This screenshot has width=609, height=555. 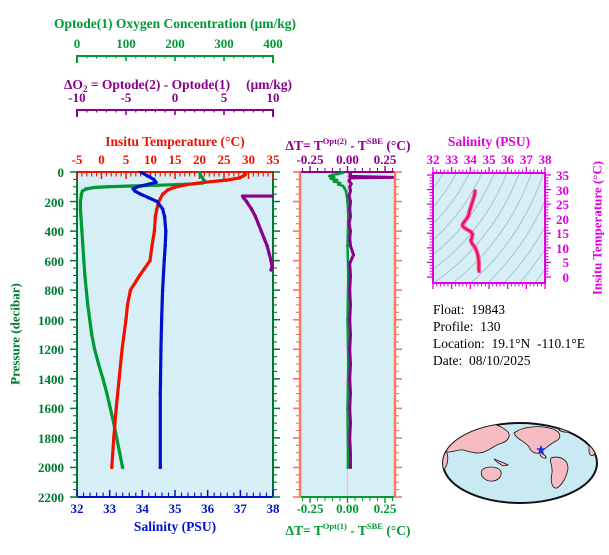 What do you see at coordinates (310, 508) in the screenshot?
I see `delta-t-bottom-tick-label: -0.25` at bounding box center [310, 508].